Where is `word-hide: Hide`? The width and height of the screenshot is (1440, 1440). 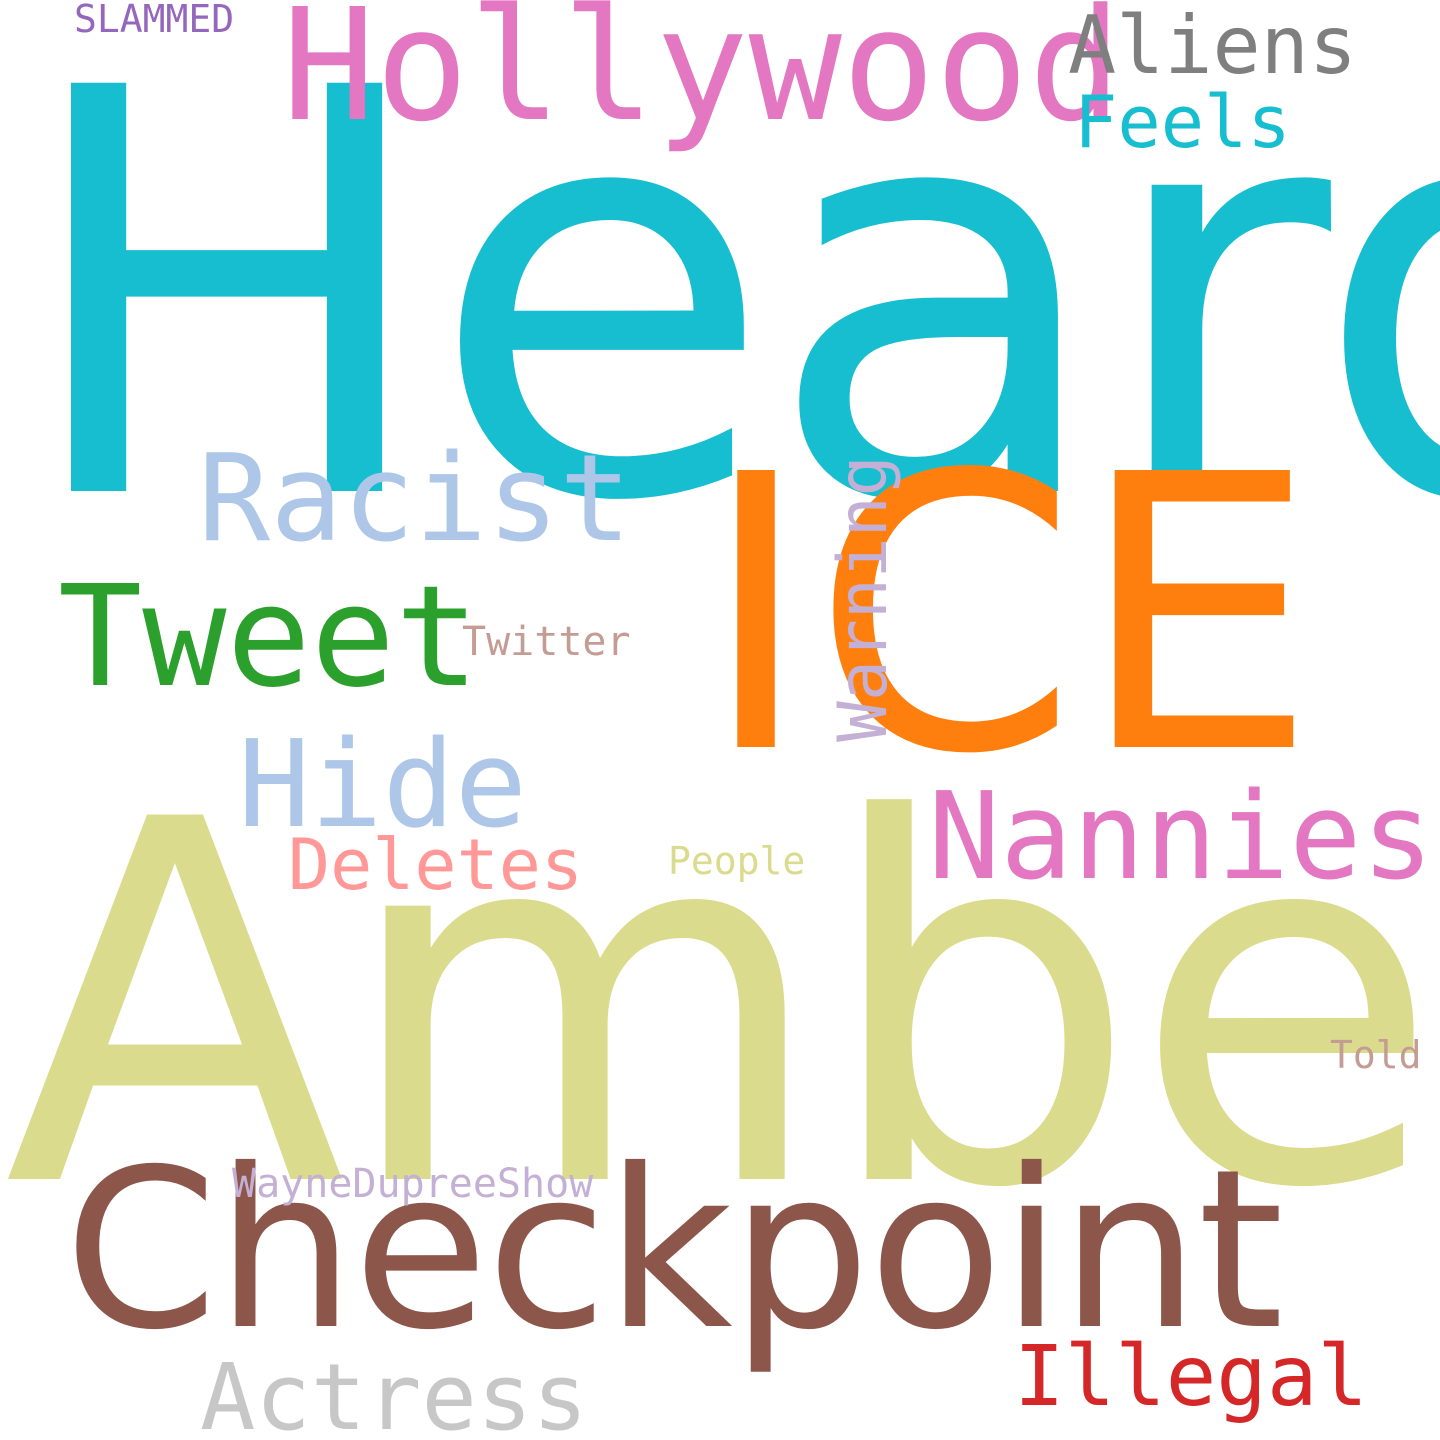 word-hide: Hide is located at coordinates (382, 785).